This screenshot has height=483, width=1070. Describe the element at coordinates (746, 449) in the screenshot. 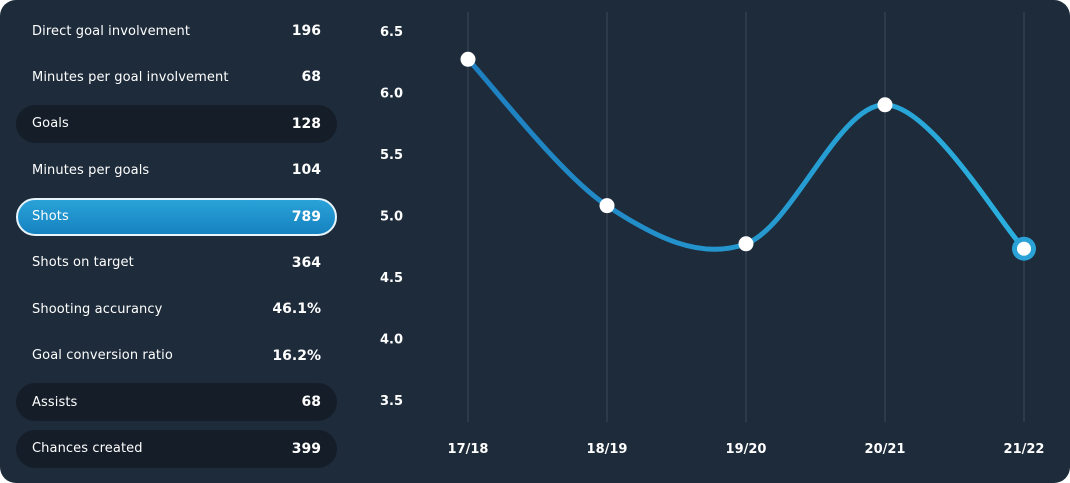

I see `x-tick-label: 19/20` at that location.